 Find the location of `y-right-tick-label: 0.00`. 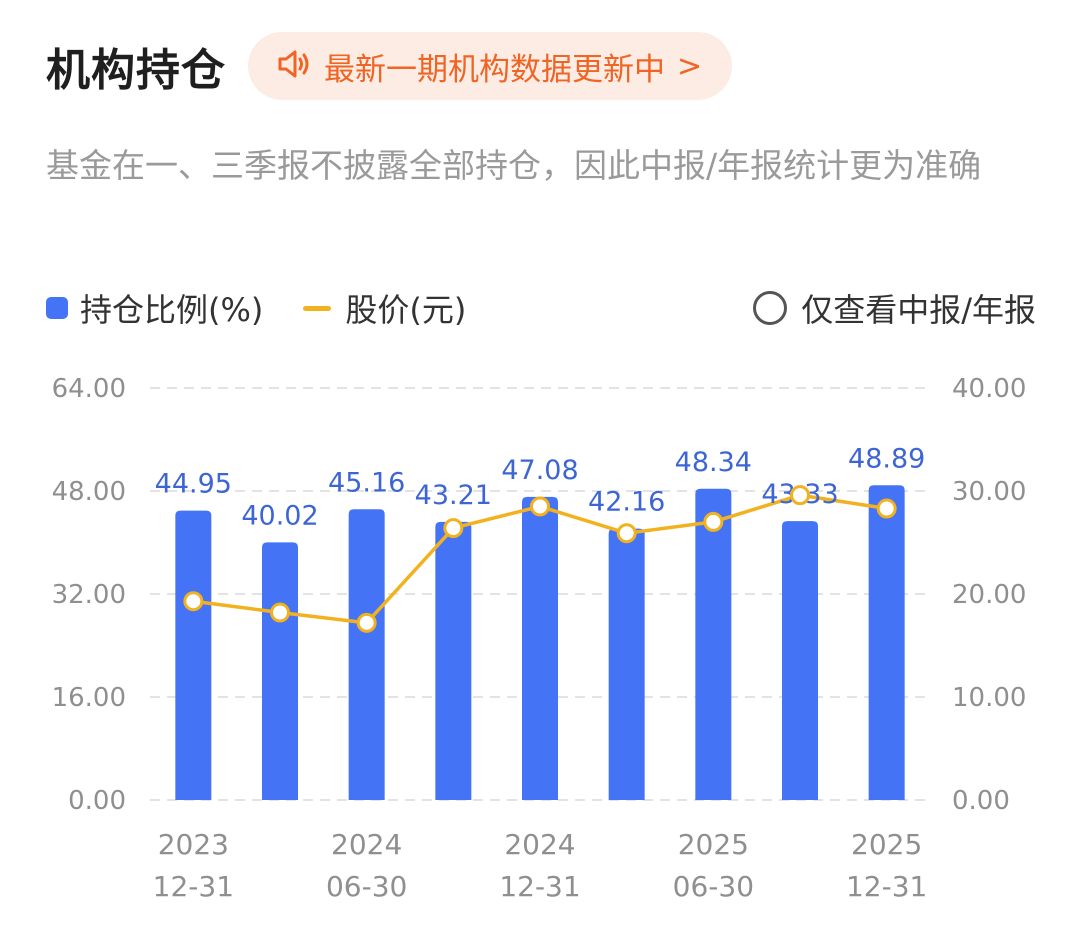

y-right-tick-label: 0.00 is located at coordinates (981, 801).